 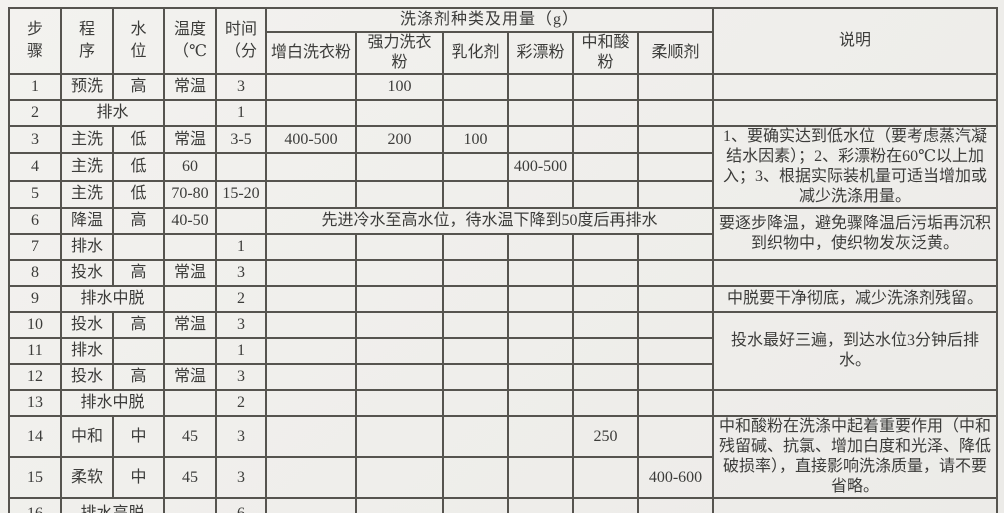 What do you see at coordinates (35, 247) in the screenshot?
I see `step-cell: 7` at bounding box center [35, 247].